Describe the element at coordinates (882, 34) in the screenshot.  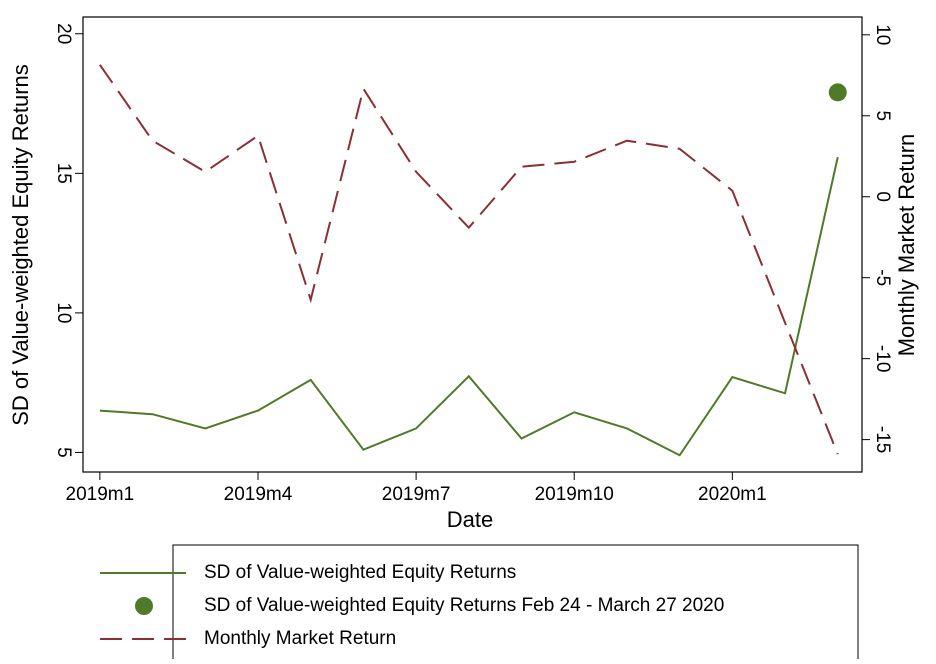
I see `y2-tick-label: 10` at that location.